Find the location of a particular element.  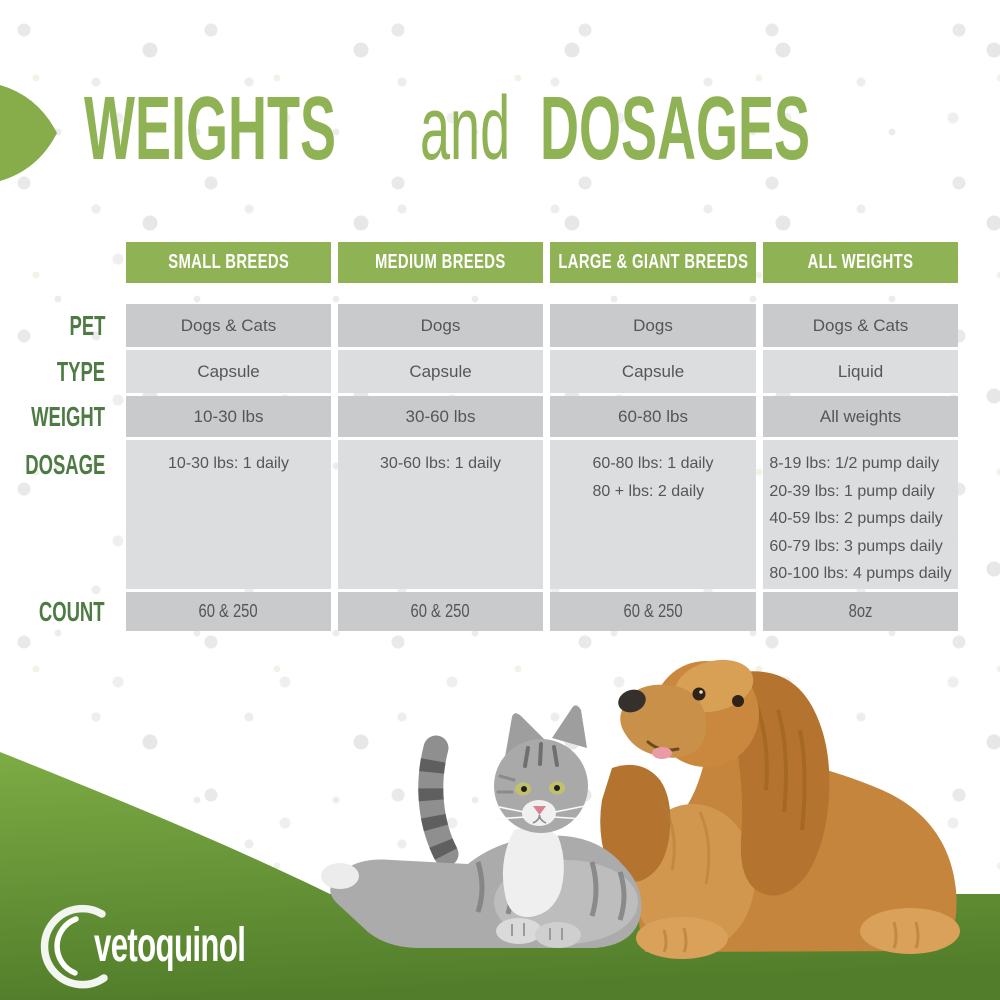

cell-weight-large: 60-80 lbs is located at coordinates (653, 416).